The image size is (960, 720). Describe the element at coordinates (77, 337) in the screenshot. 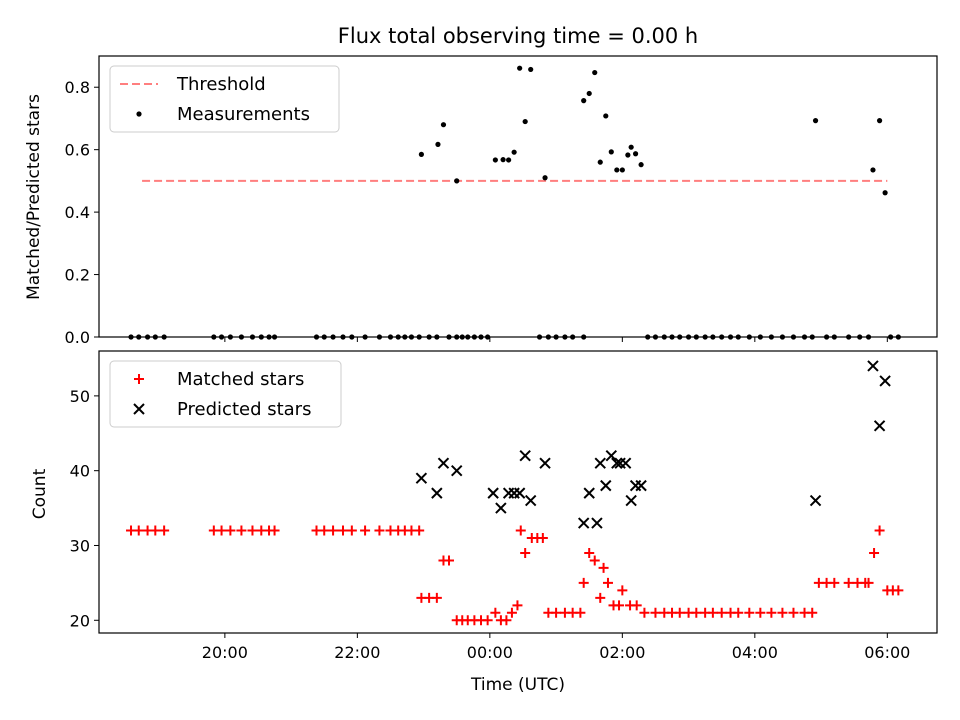

I see `y-tick-label: 0.0` at that location.